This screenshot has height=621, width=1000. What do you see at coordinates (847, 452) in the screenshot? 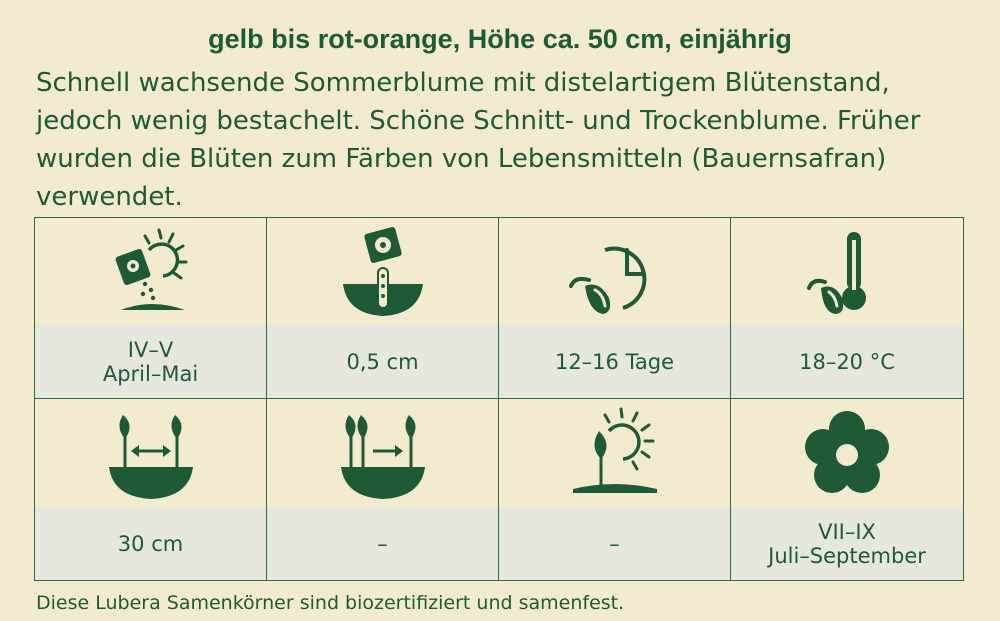
I see `flowering-time-flower-icon` at bounding box center [847, 452].